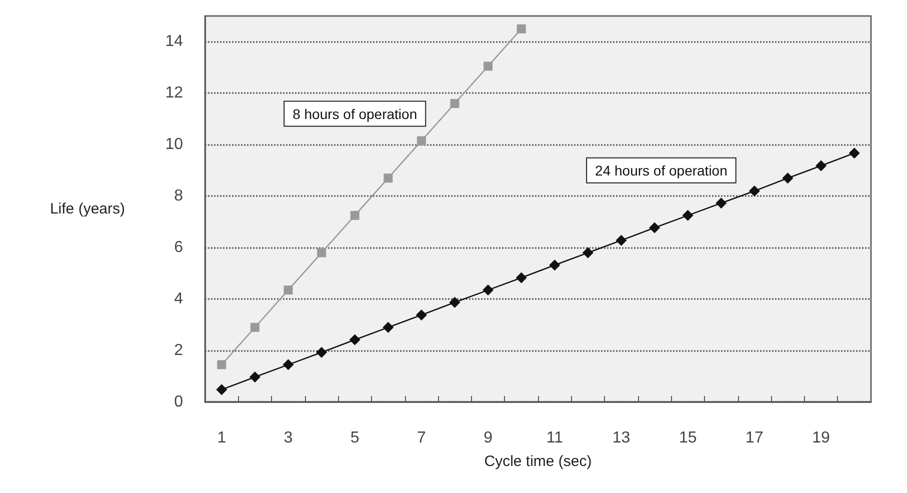 This screenshot has height=493, width=907. Describe the element at coordinates (555, 438) in the screenshot. I see `x-tick-label: 11` at that location.